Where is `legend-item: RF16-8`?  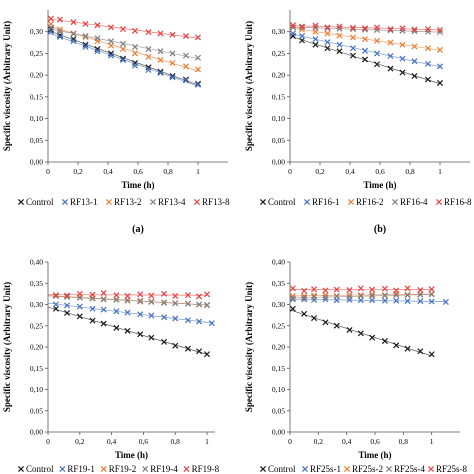 legend-item: RF16-8 is located at coordinates (453, 202).